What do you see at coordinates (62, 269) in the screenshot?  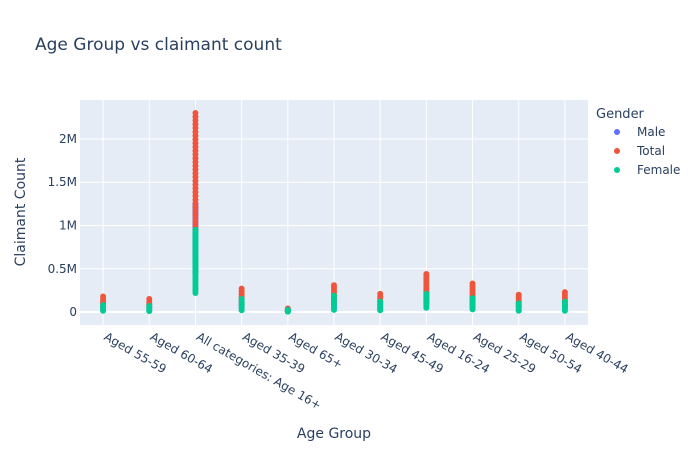 I see `y-tick-label: 0.5M` at bounding box center [62, 269].